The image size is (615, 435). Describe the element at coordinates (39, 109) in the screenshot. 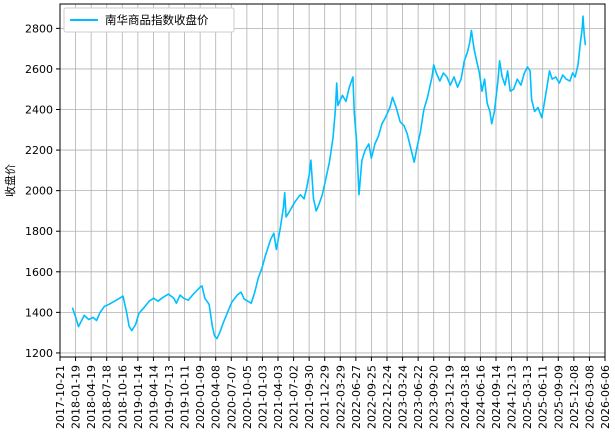

I see `y-tick-label: 2400` at that location.